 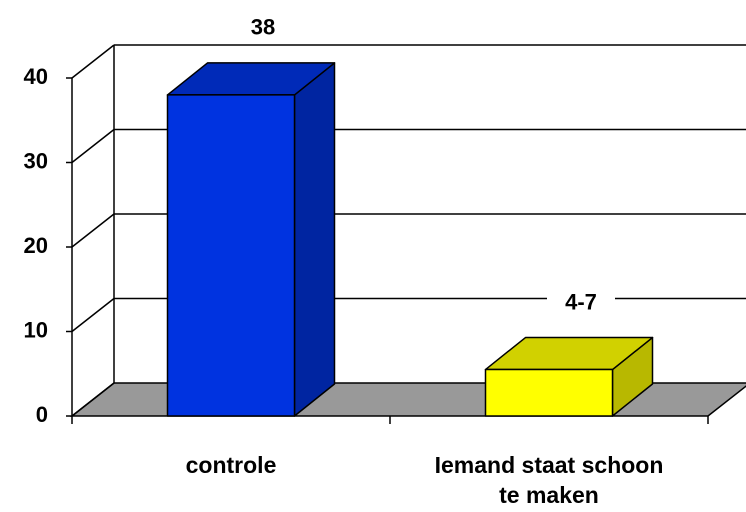 I want to click on y-tick-label: 40, so click(x=36, y=76).